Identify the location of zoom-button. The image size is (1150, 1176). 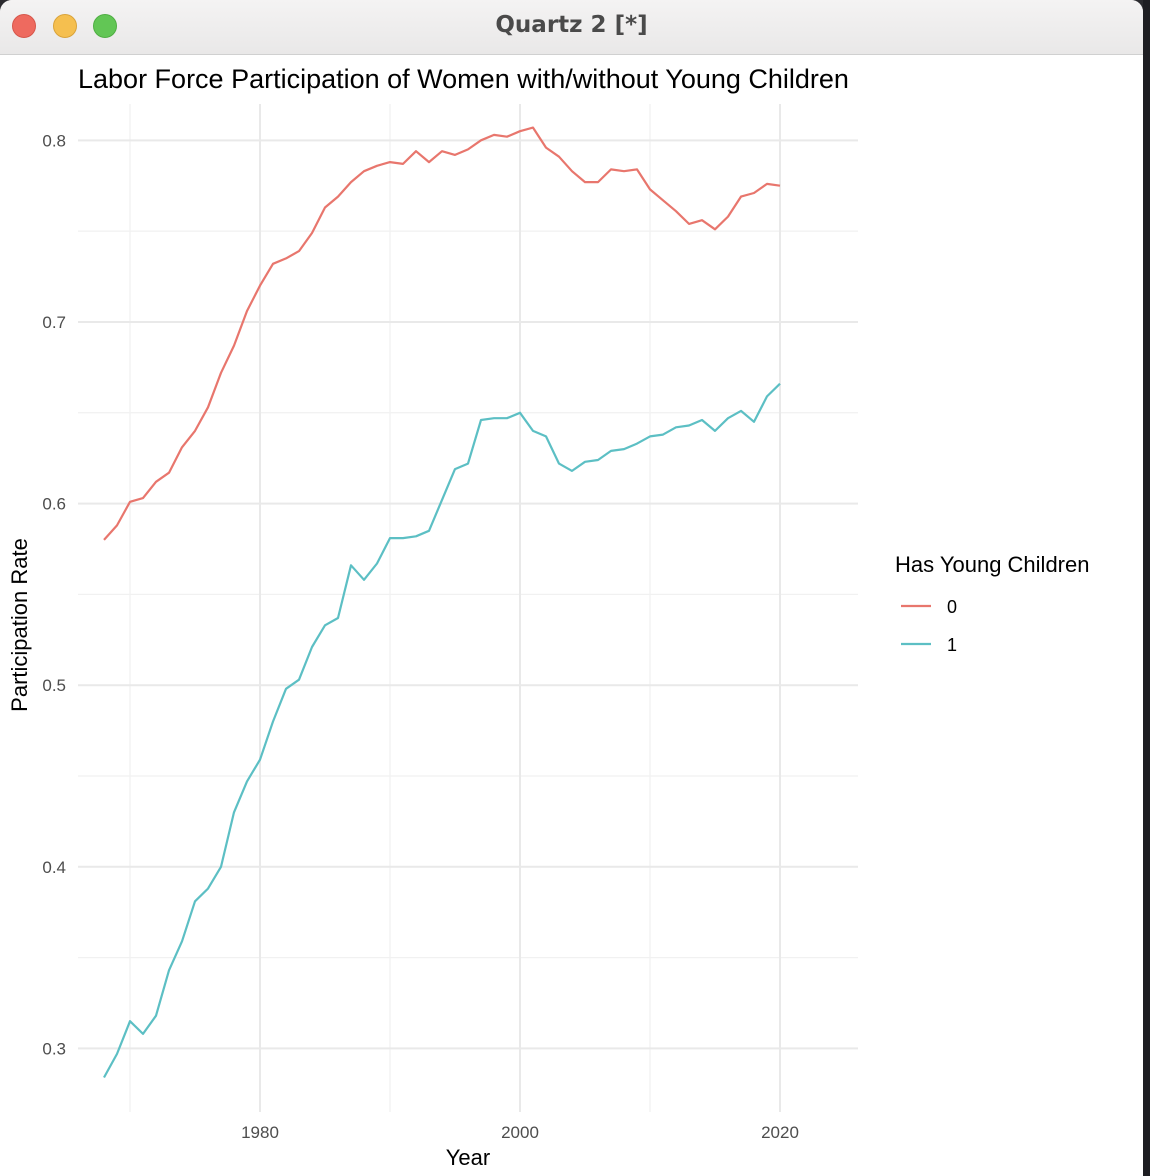
(105, 26).